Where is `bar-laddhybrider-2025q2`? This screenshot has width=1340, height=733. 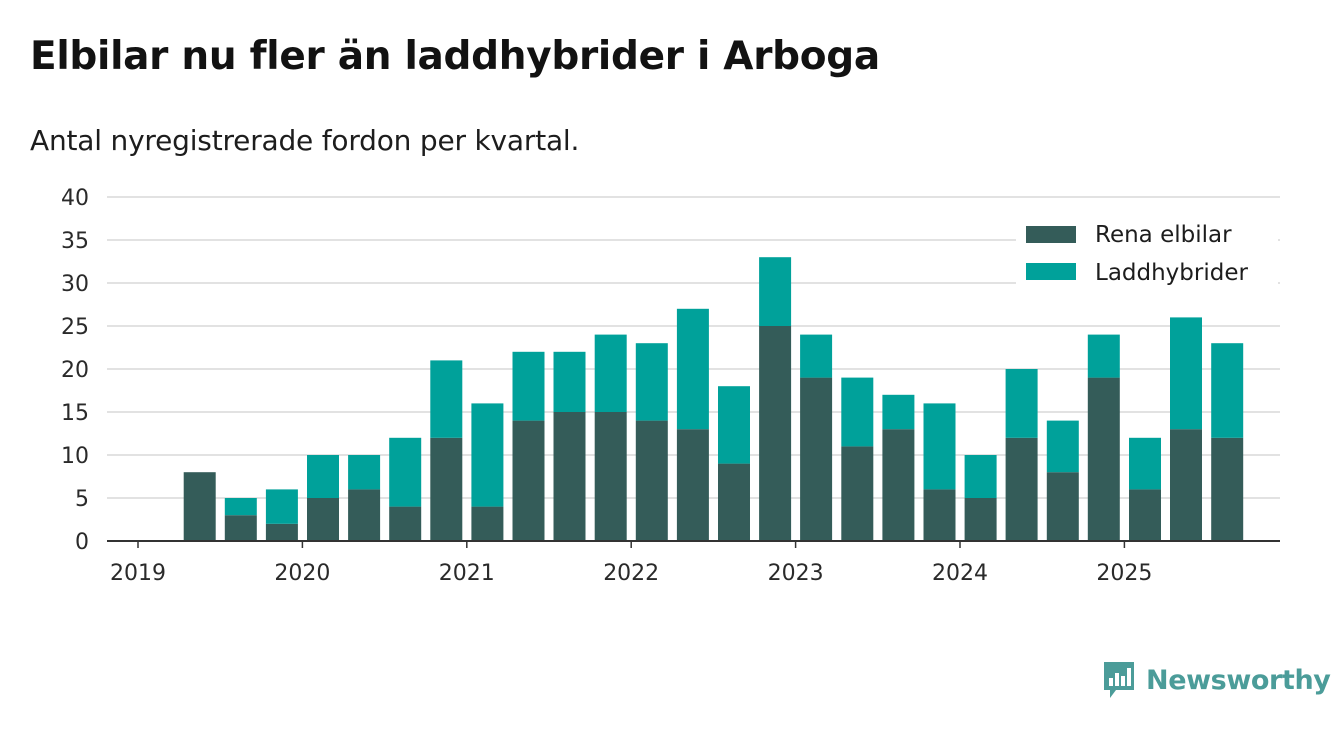 bar-laddhybrider-2025q2 is located at coordinates (1186, 373).